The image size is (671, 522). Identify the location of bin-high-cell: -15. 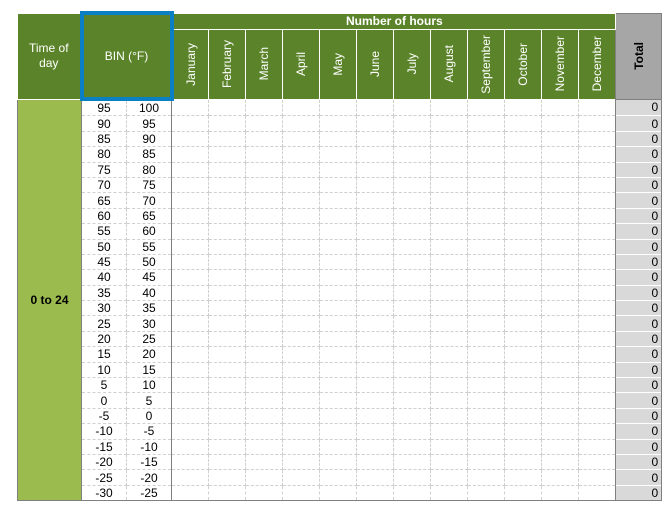
(149, 462).